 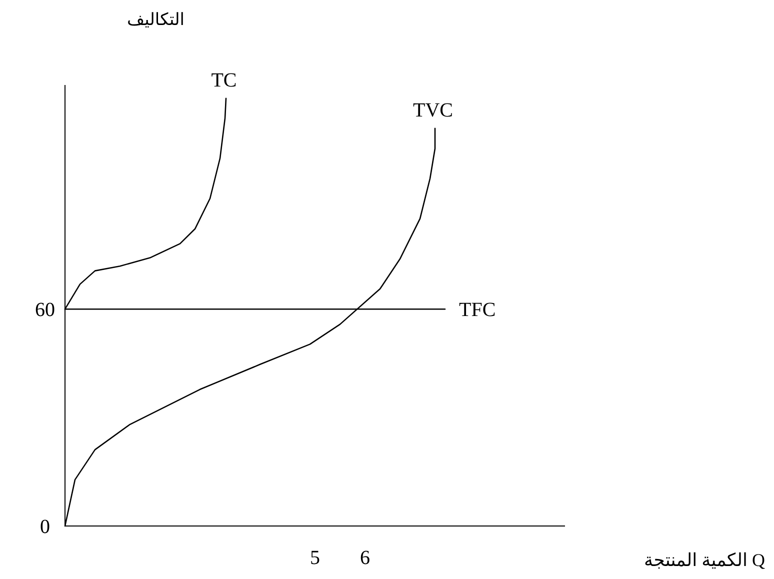 What do you see at coordinates (156, 19) in the screenshot?
I see `ylabel: التكاليف` at bounding box center [156, 19].